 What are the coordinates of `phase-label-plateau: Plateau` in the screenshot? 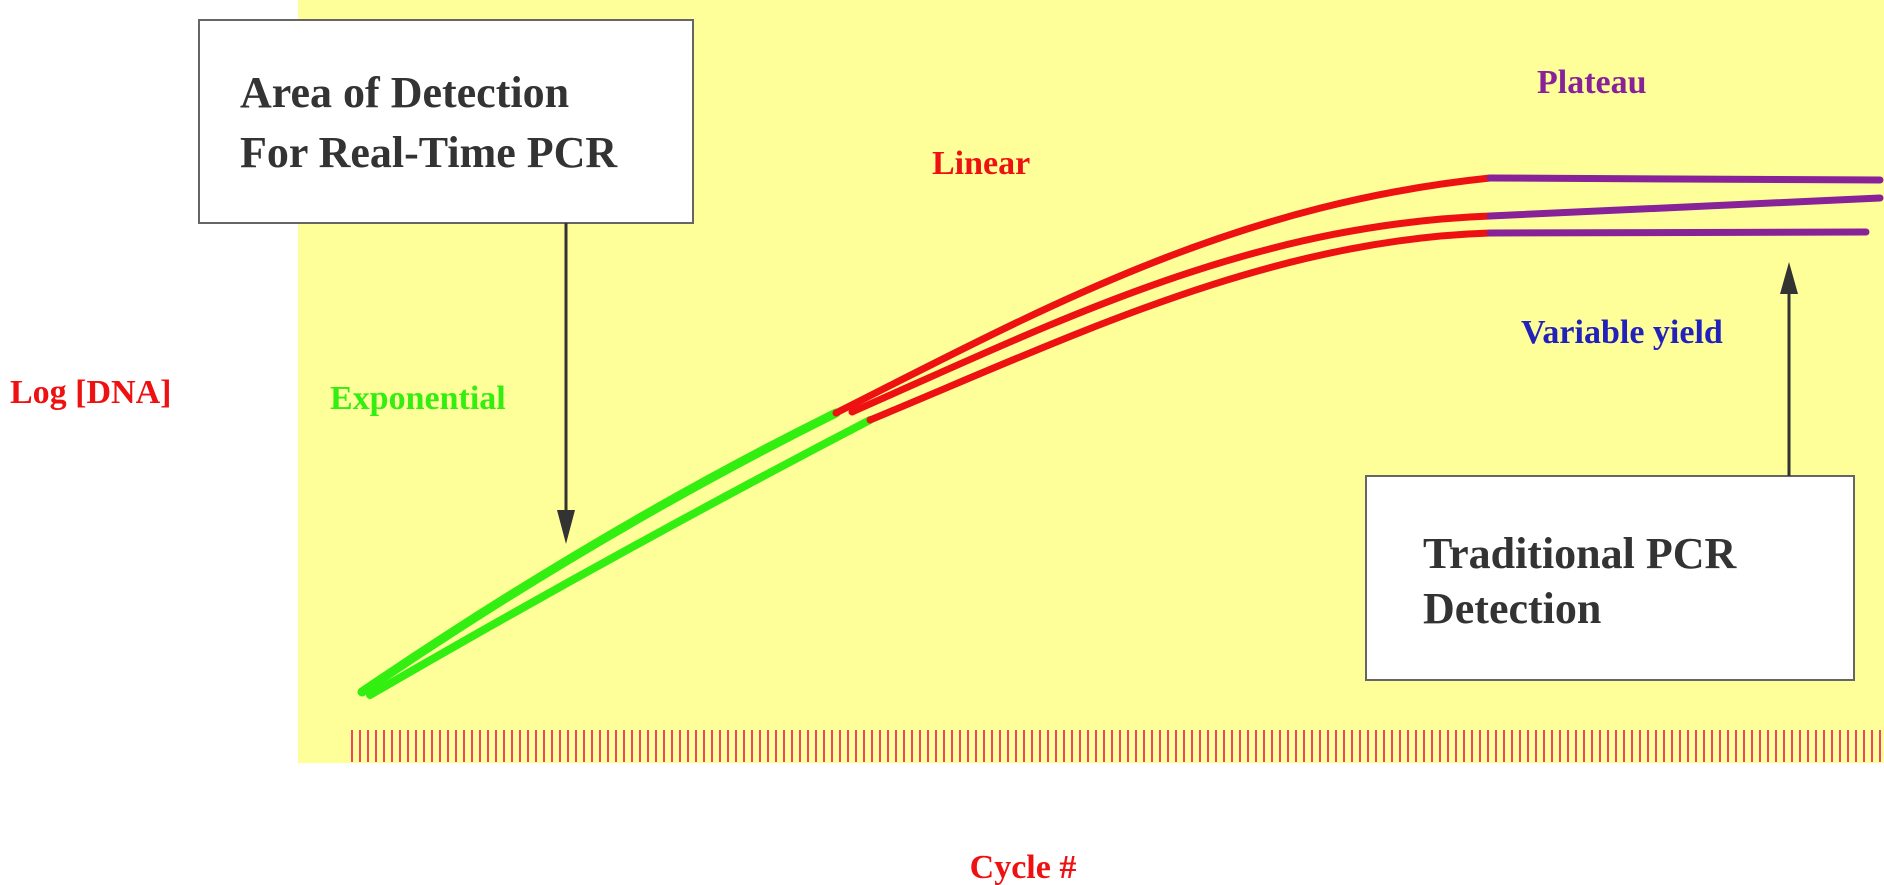 It's located at (1592, 82).